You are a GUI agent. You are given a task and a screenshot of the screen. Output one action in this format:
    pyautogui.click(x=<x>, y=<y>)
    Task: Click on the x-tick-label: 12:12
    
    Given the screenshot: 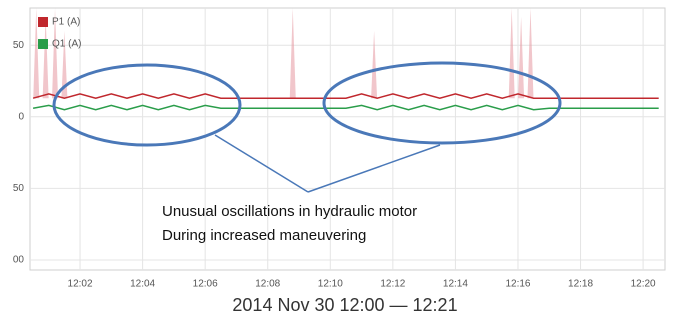 What is the action you would take?
    pyautogui.click(x=392, y=284)
    